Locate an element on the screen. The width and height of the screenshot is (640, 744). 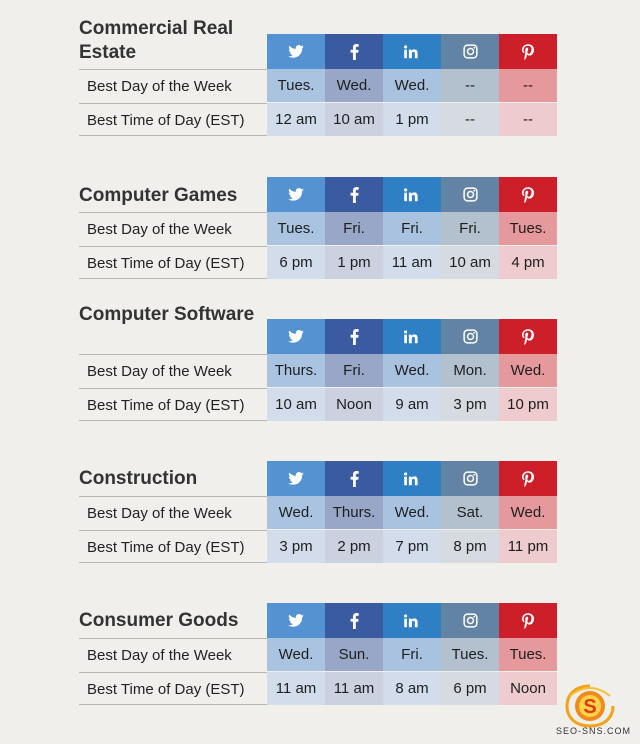
watermark-logo: S is located at coordinates (590, 706).